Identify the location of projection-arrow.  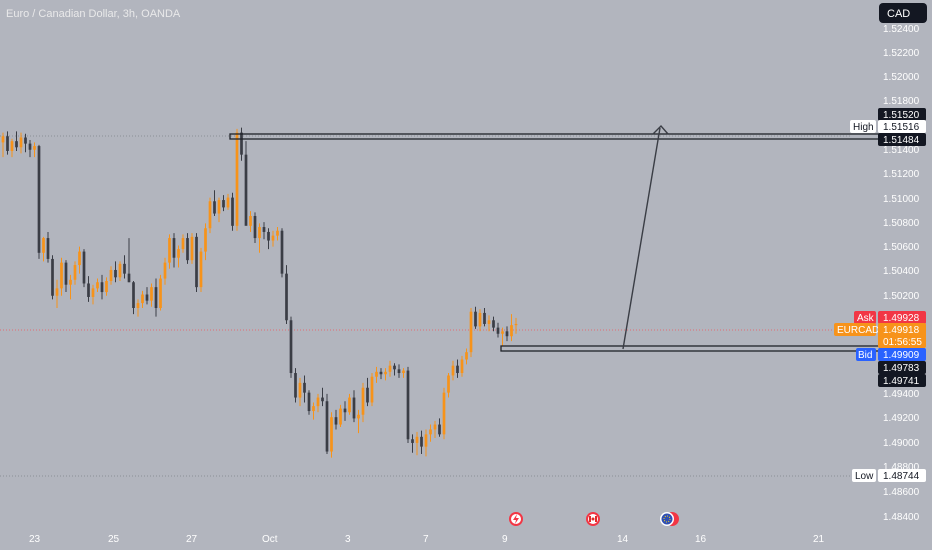
(645, 237).